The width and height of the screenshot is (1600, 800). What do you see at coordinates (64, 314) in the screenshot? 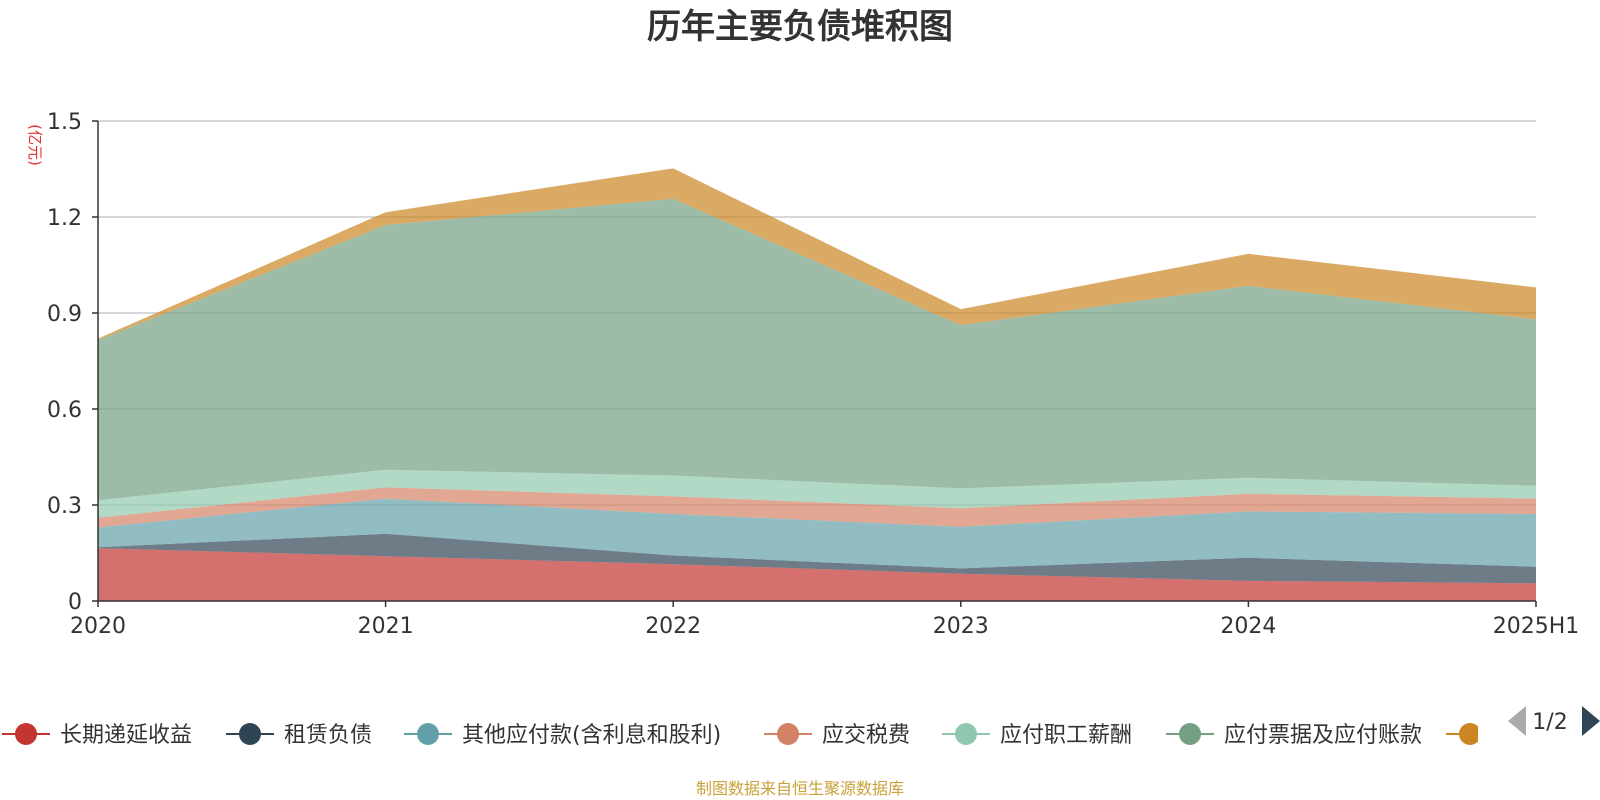
I see `y-tick-label: 0.9` at bounding box center [64, 314].